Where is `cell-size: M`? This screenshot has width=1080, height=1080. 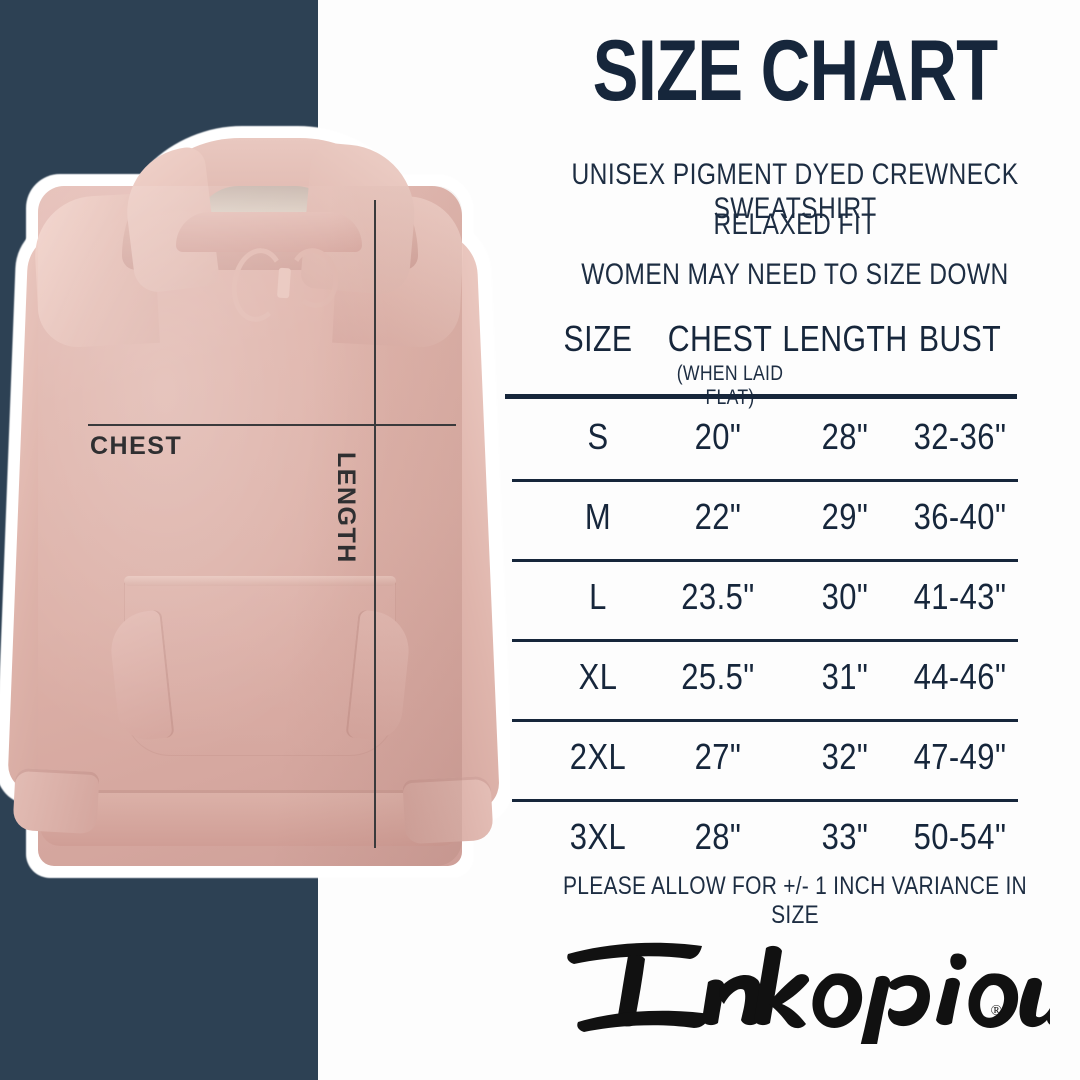 cell-size: M is located at coordinates (598, 516).